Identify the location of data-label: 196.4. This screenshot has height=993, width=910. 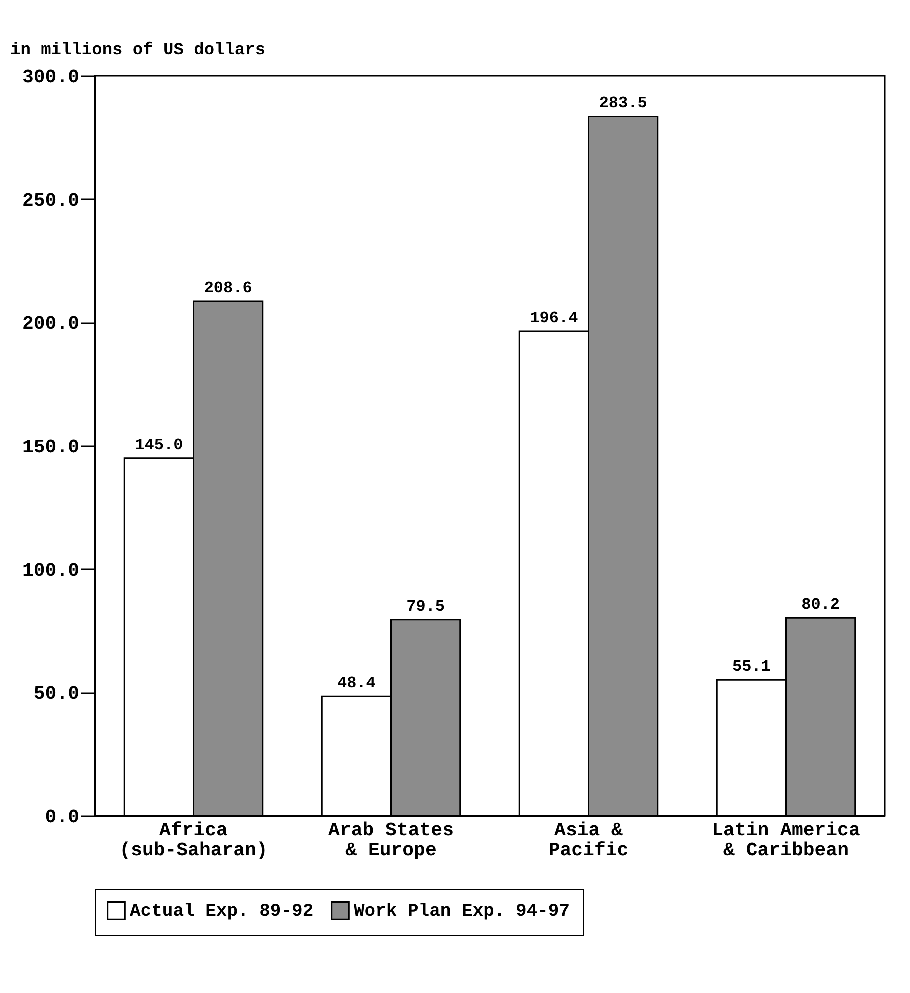
(554, 319).